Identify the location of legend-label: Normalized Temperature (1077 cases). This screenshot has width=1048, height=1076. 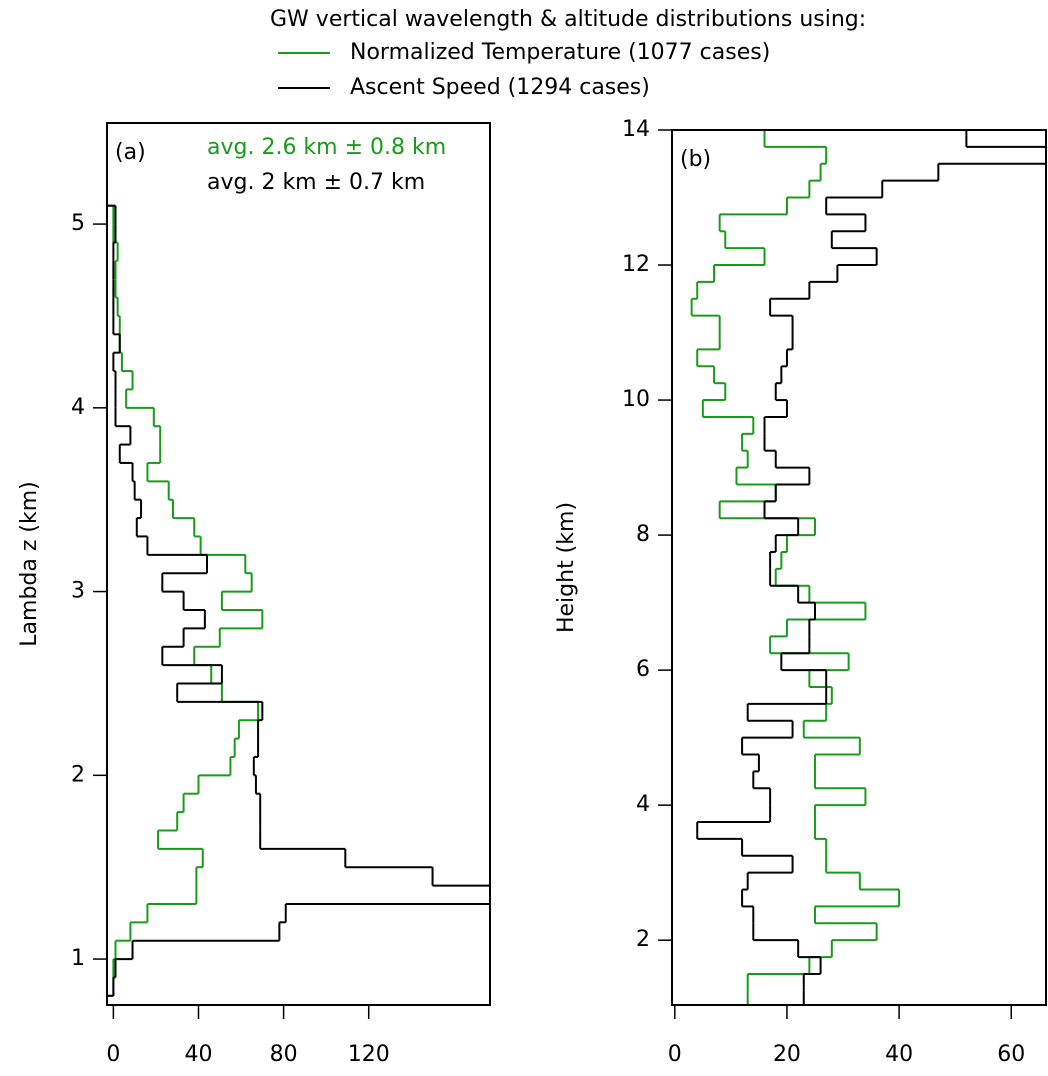
(560, 52).